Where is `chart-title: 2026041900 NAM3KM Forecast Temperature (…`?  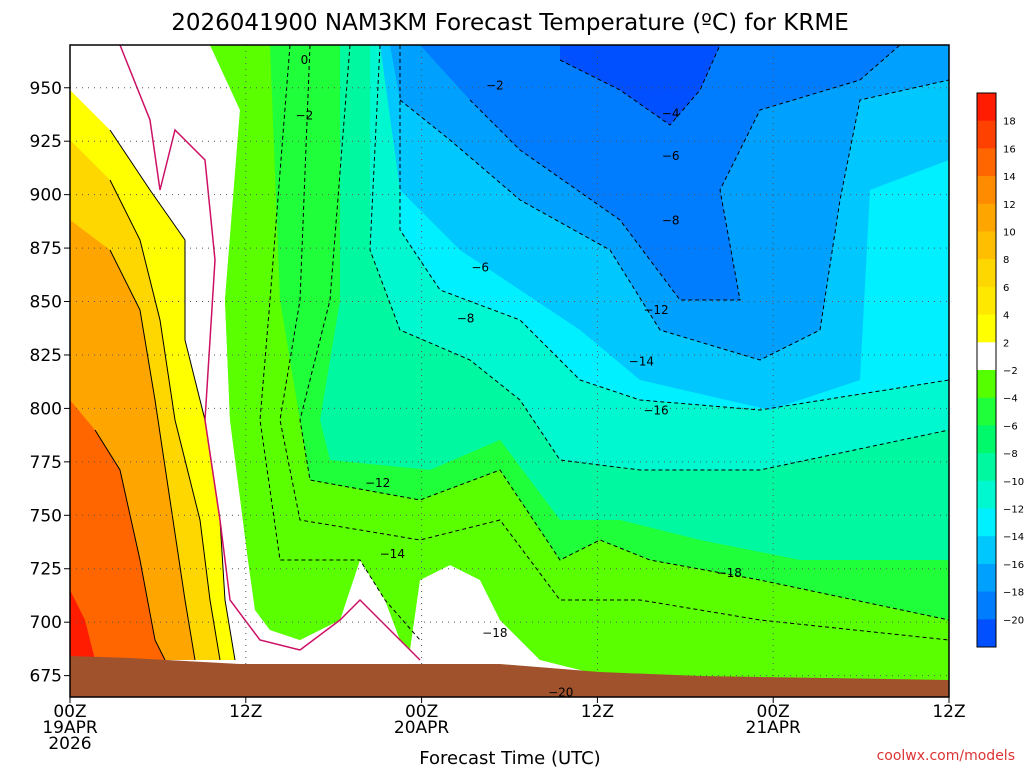
chart-title: 2026041900 NAM3KM Forecast Temperature (… is located at coordinates (509, 23).